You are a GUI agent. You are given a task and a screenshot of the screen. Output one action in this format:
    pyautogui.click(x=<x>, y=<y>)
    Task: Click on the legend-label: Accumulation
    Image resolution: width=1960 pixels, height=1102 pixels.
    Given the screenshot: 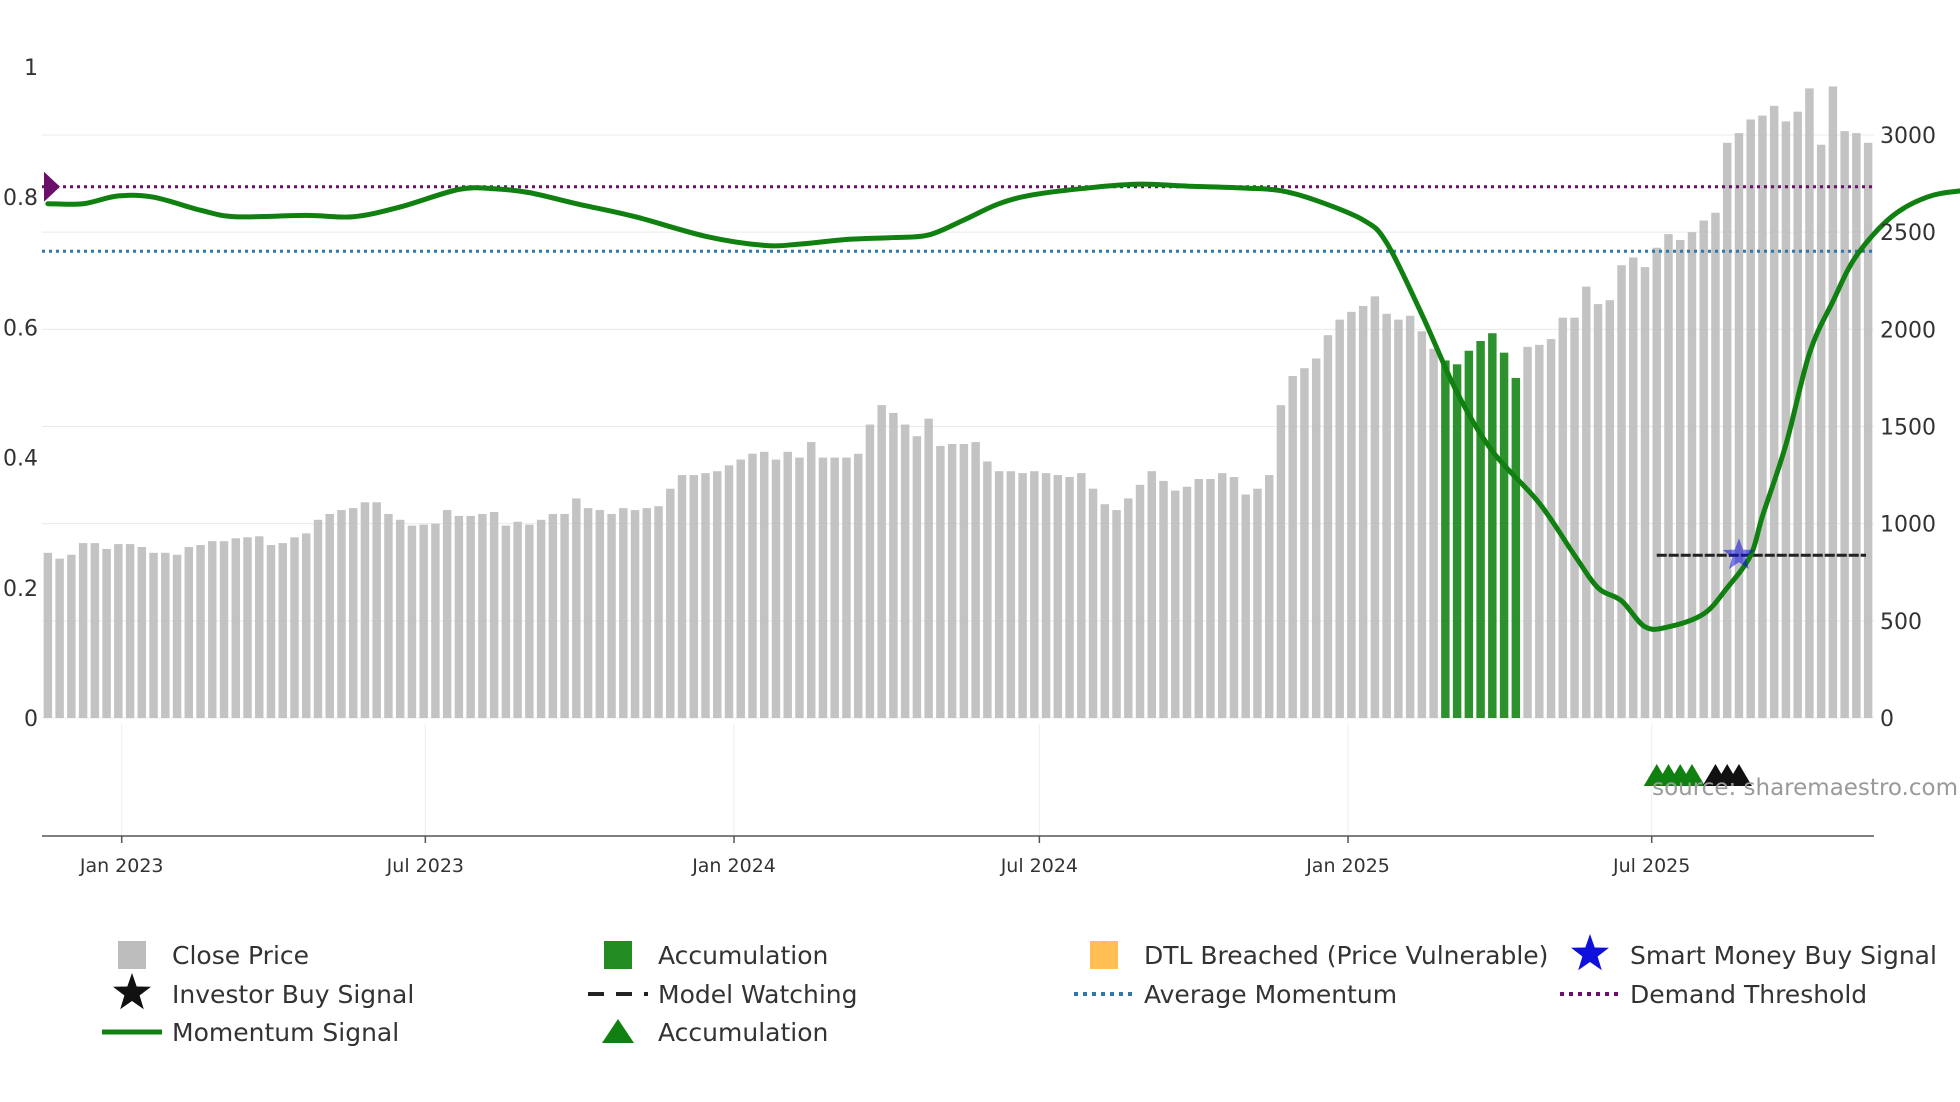 What is the action you would take?
    pyautogui.click(x=743, y=1032)
    